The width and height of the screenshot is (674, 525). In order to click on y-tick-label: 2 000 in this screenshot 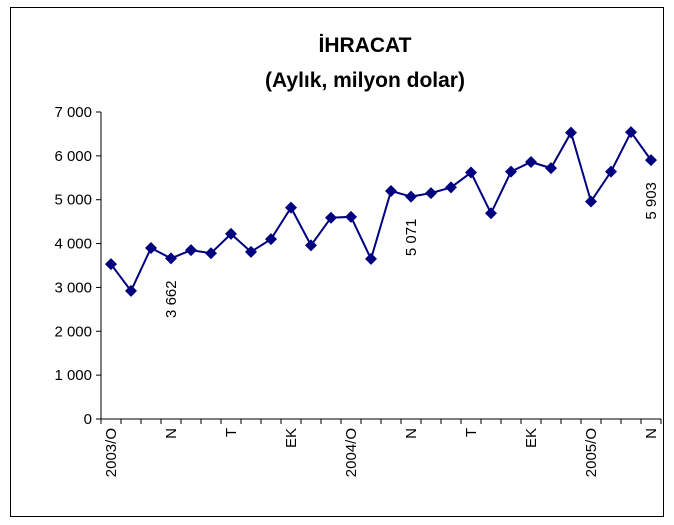, I will do `click(73, 331)`.